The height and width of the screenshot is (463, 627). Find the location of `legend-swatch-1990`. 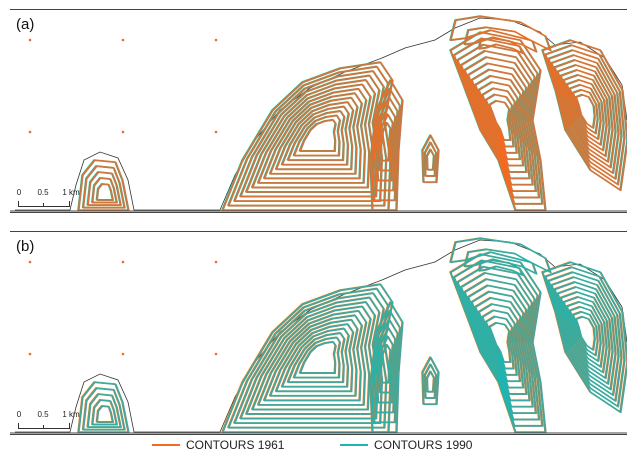

legend-swatch-1990 is located at coordinates (354, 445).